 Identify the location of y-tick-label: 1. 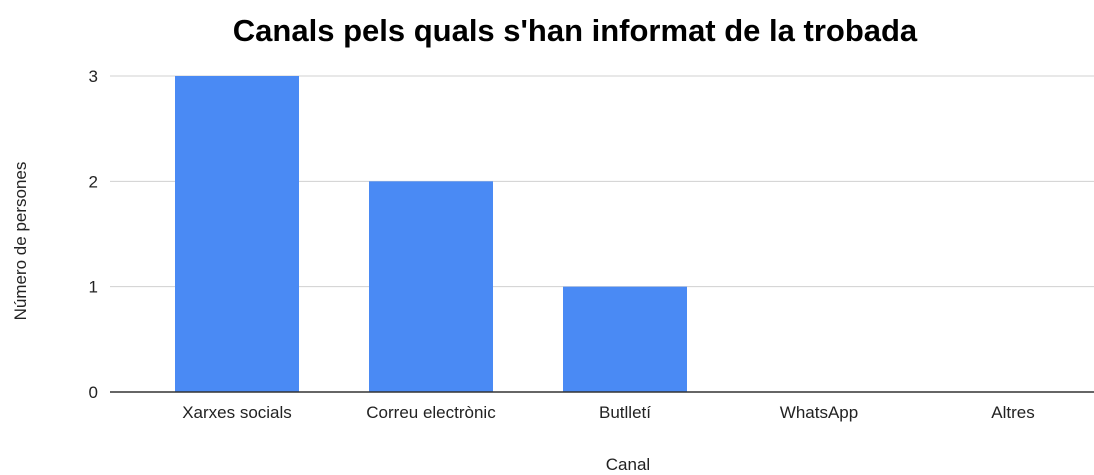
(93, 287).